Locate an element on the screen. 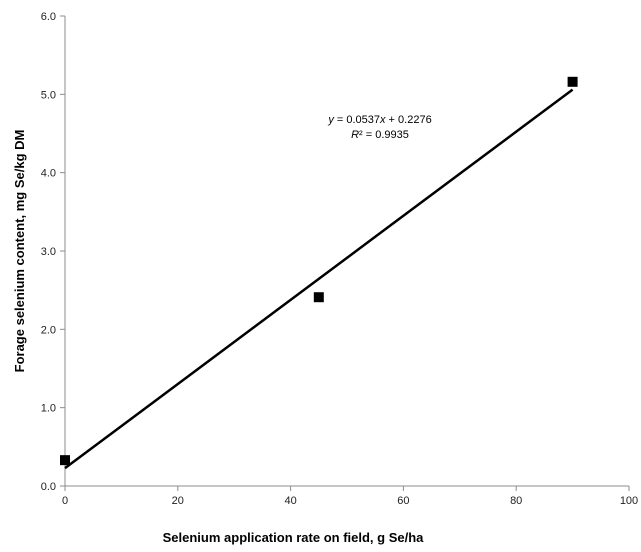 The height and width of the screenshot is (552, 641). y-tick-label: 1.0 is located at coordinates (48, 409).